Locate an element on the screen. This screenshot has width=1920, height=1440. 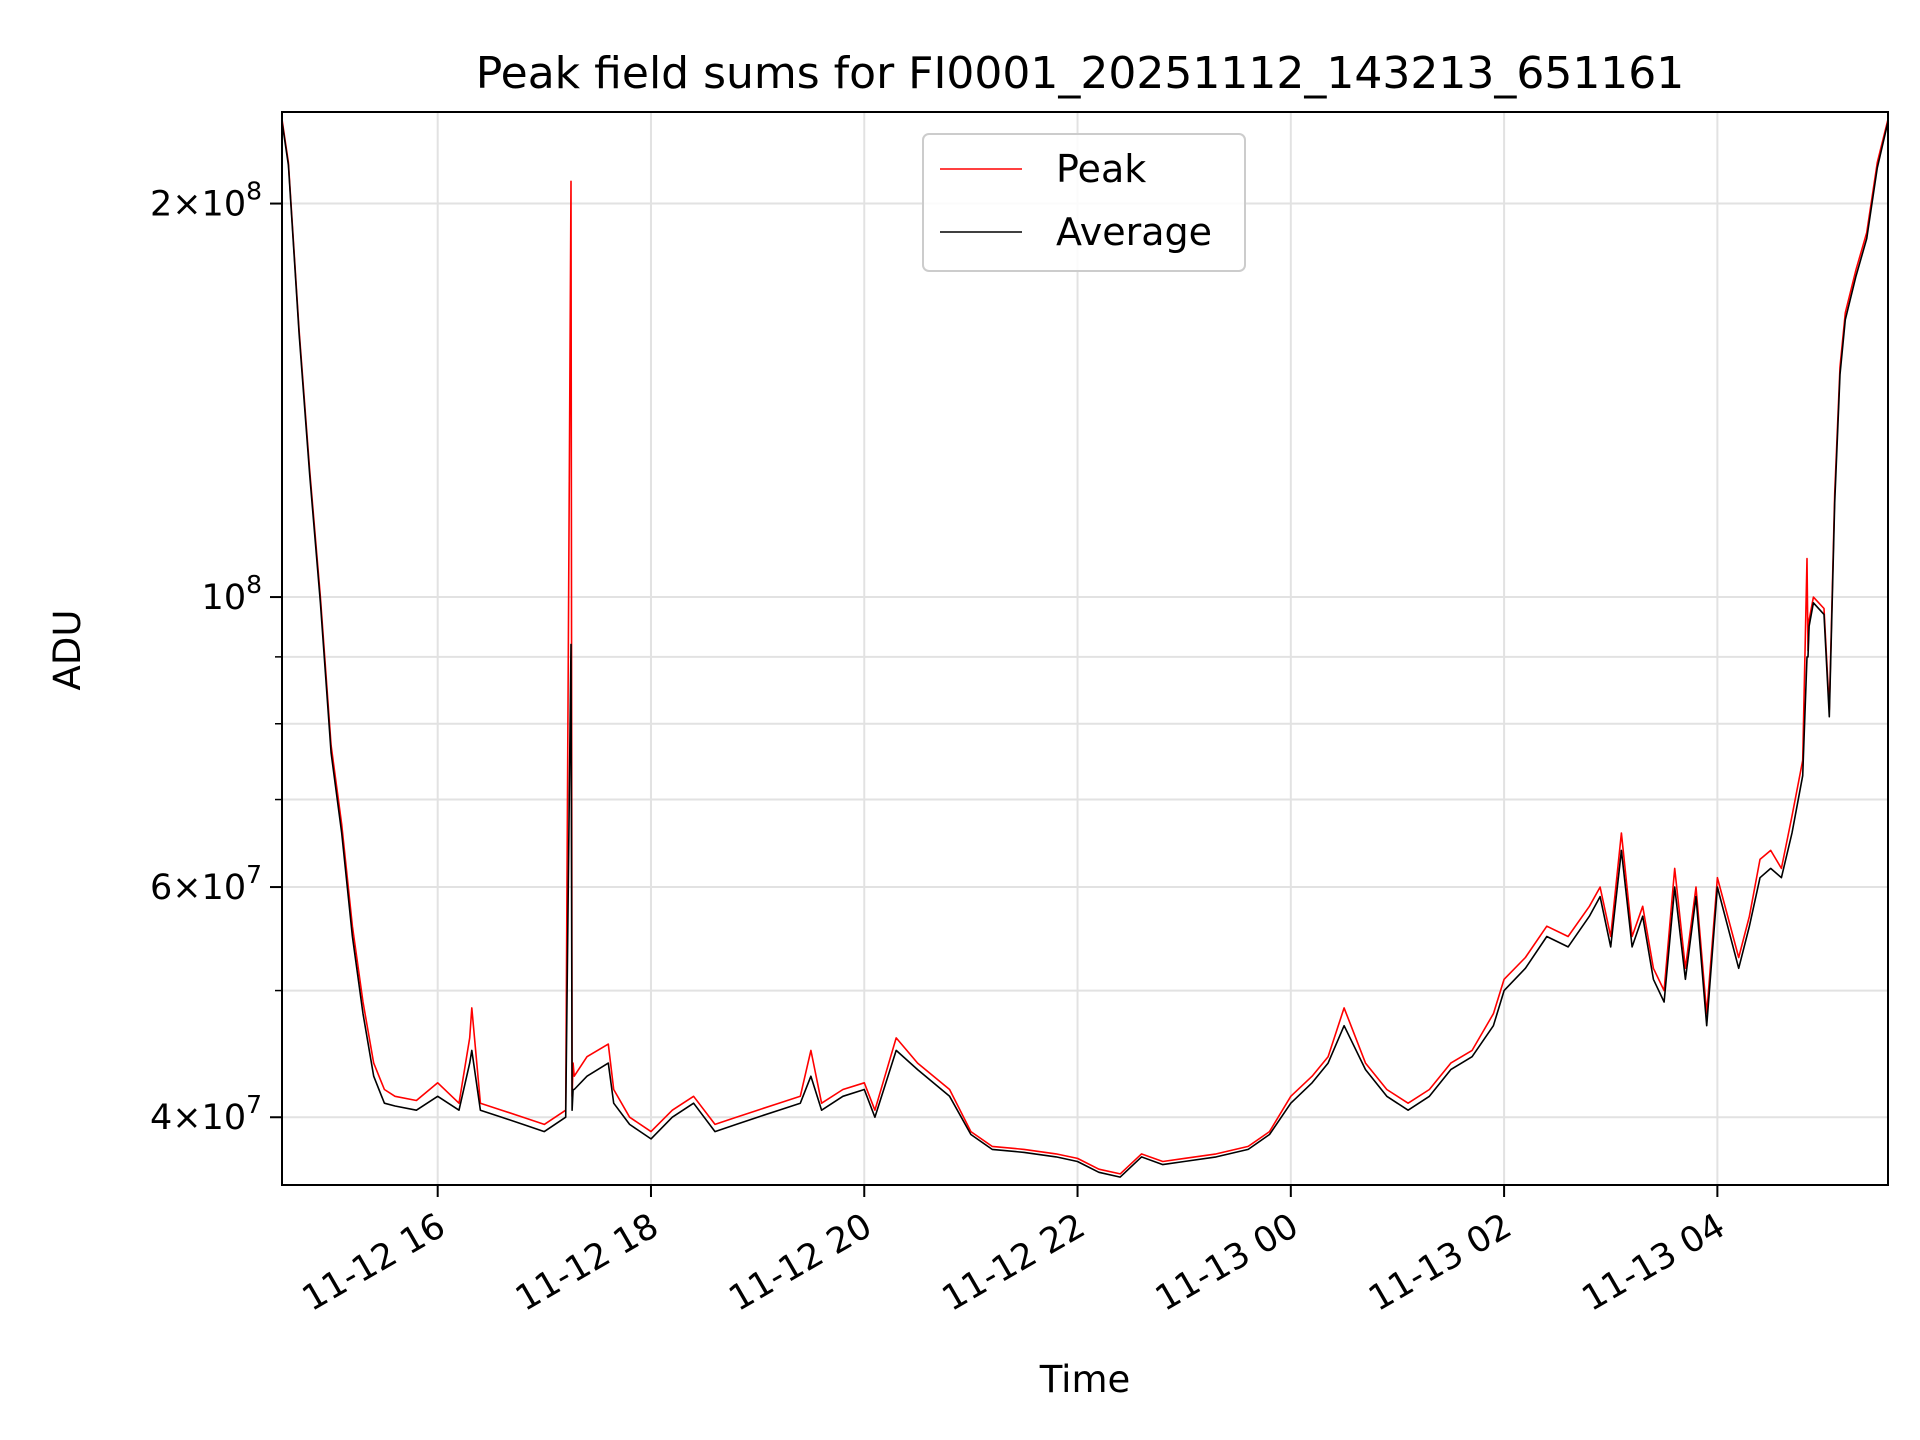
y-tick-label: 2×108 is located at coordinates (206, 201).